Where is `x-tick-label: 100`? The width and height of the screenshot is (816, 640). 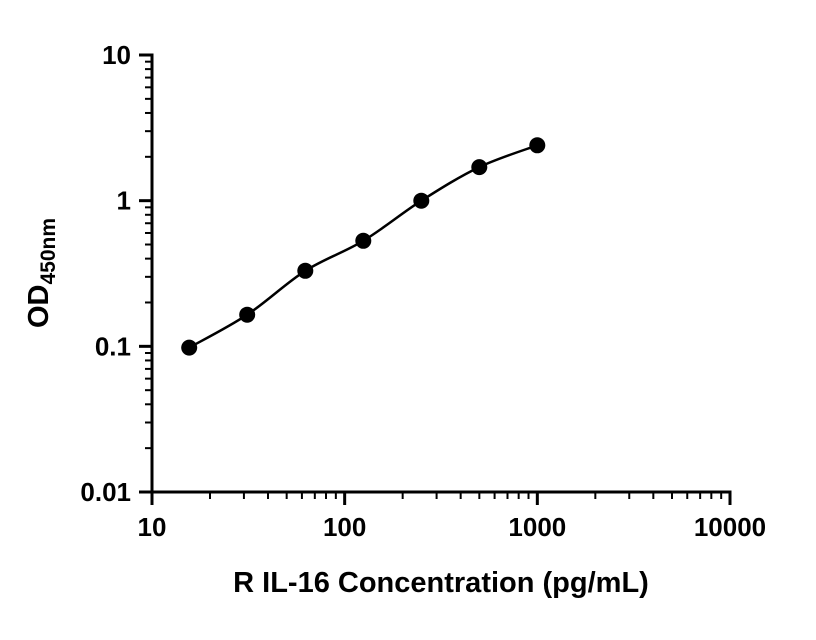
x-tick-label: 100 is located at coordinates (344, 527).